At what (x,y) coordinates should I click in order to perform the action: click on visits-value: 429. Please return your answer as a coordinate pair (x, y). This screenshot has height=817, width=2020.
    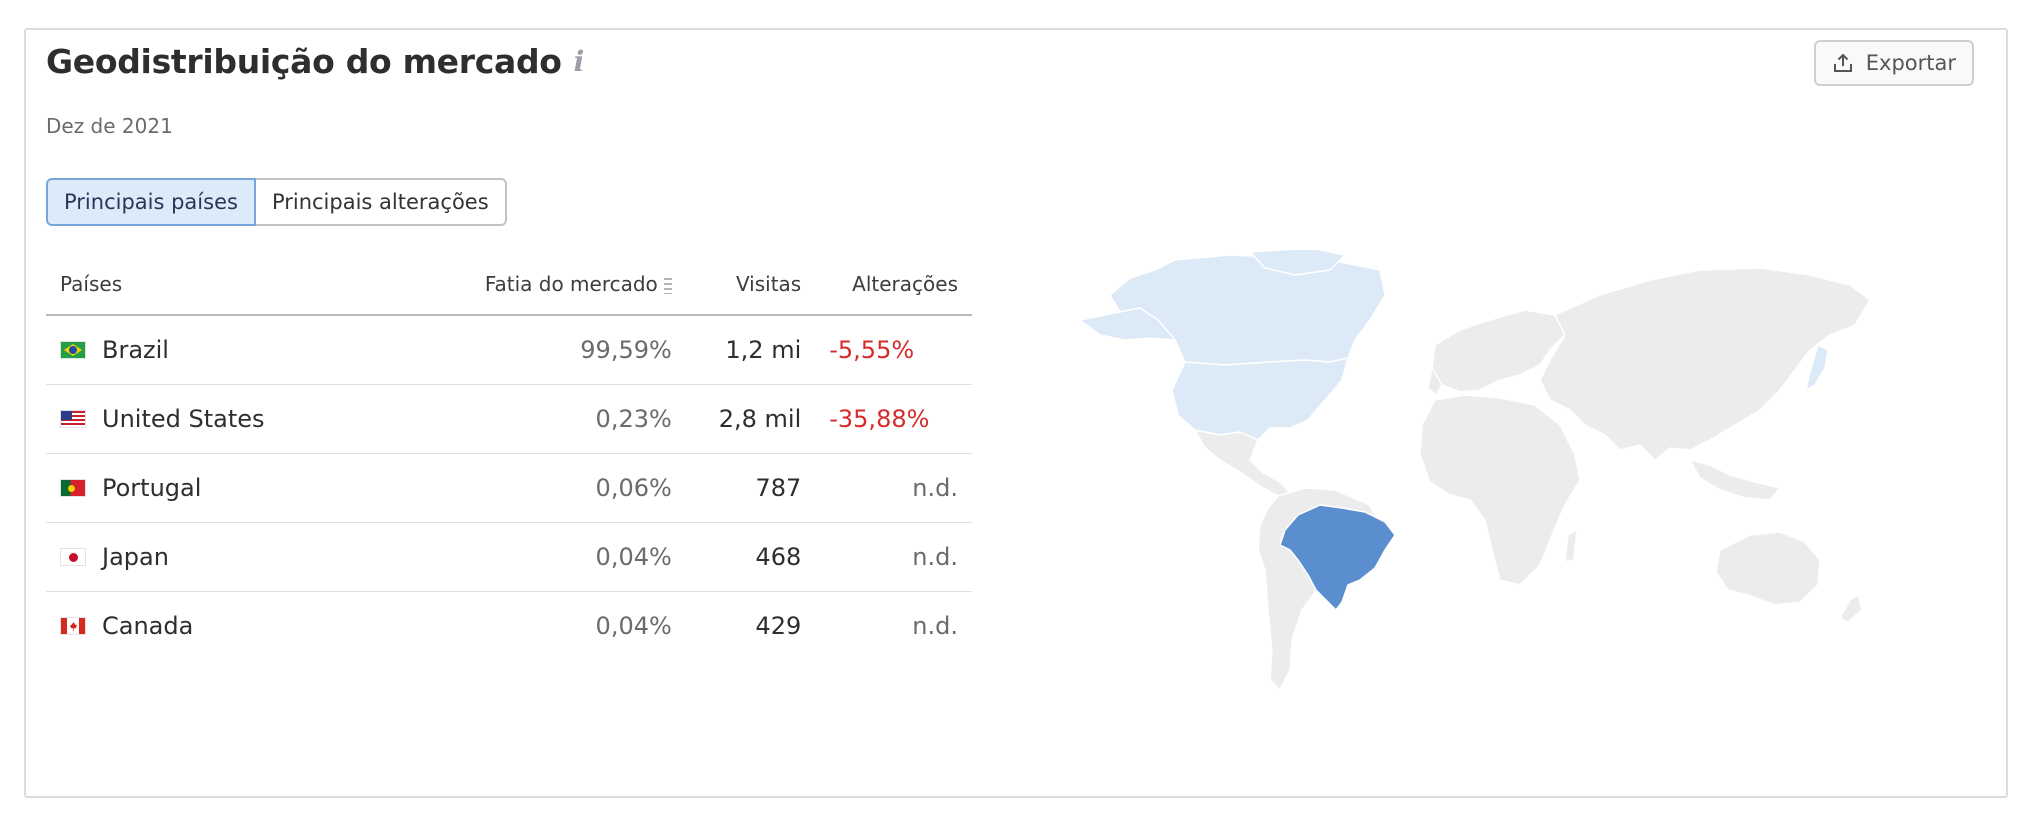
    Looking at the image, I should click on (778, 626).